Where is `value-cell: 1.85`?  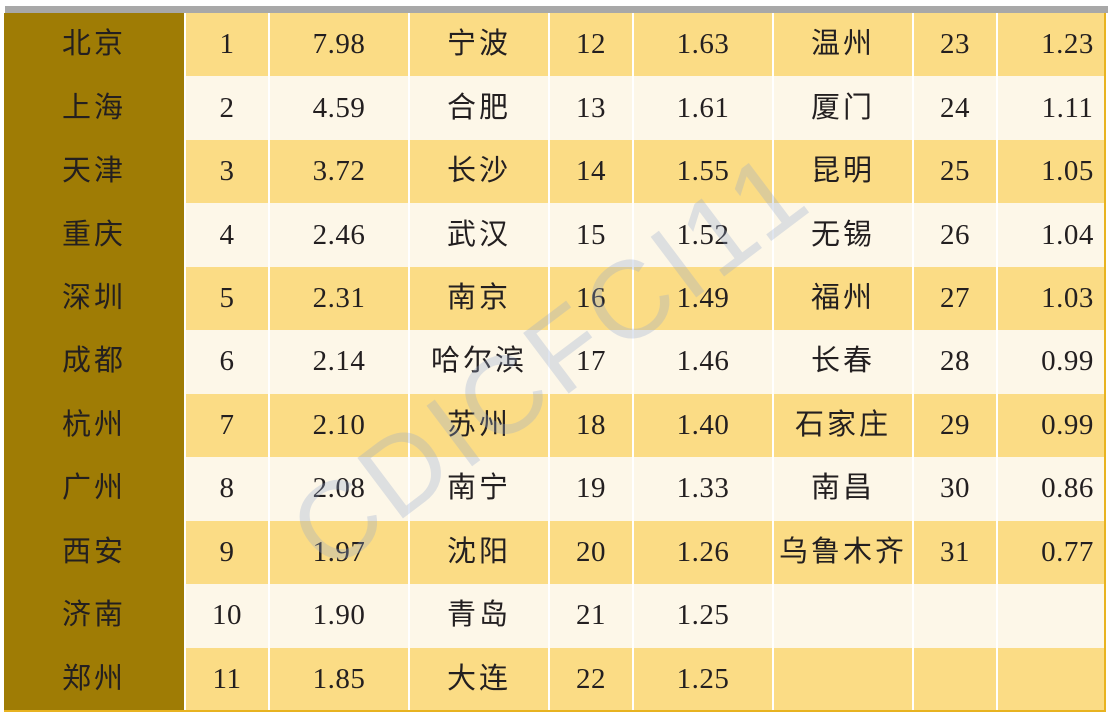
value-cell: 1.85 is located at coordinates (339, 678).